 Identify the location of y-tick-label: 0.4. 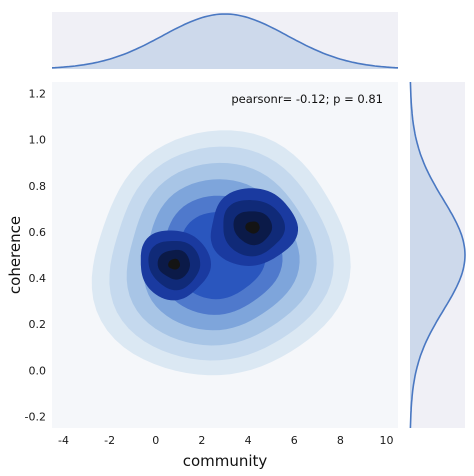
(38, 278).